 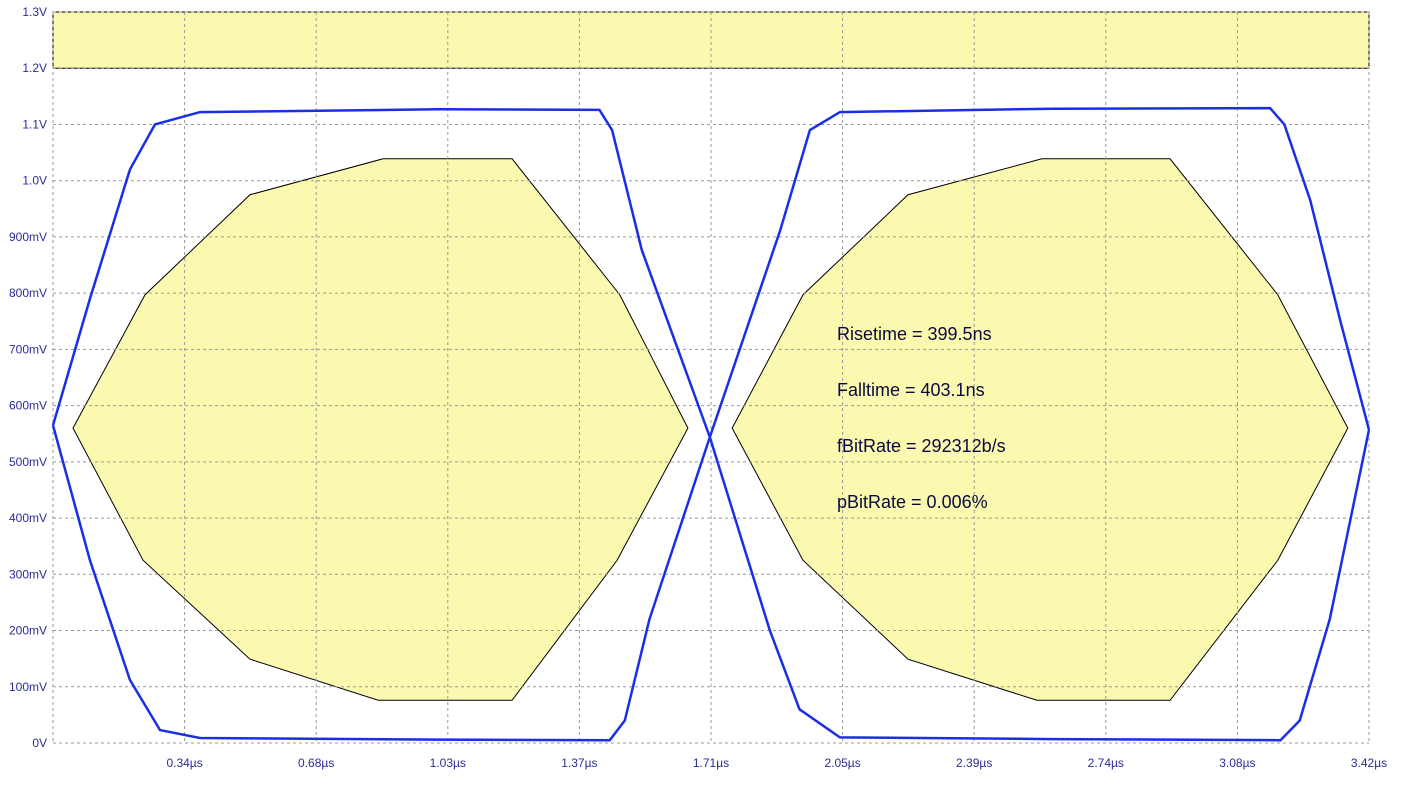 What do you see at coordinates (1106, 763) in the screenshot?
I see `x-tick-label: 2.74µs` at bounding box center [1106, 763].